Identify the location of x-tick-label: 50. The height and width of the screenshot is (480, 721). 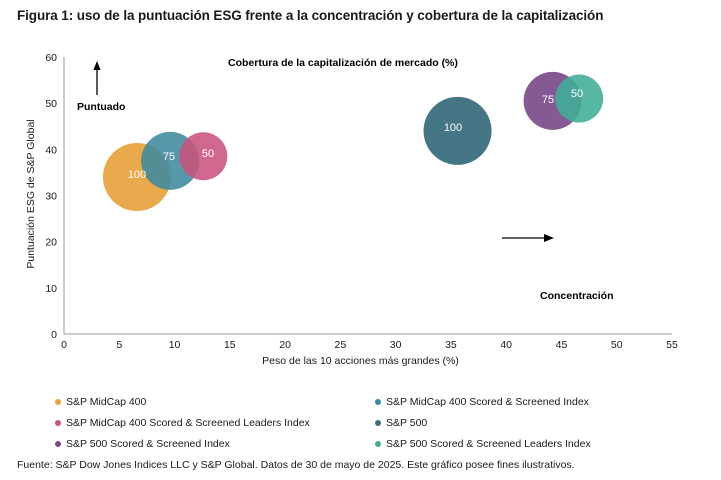
(617, 345).